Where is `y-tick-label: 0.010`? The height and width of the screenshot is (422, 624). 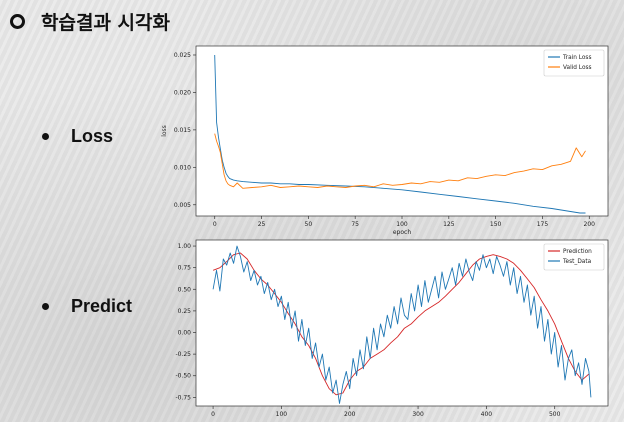
y-tick-label: 0.010 is located at coordinates (182, 167).